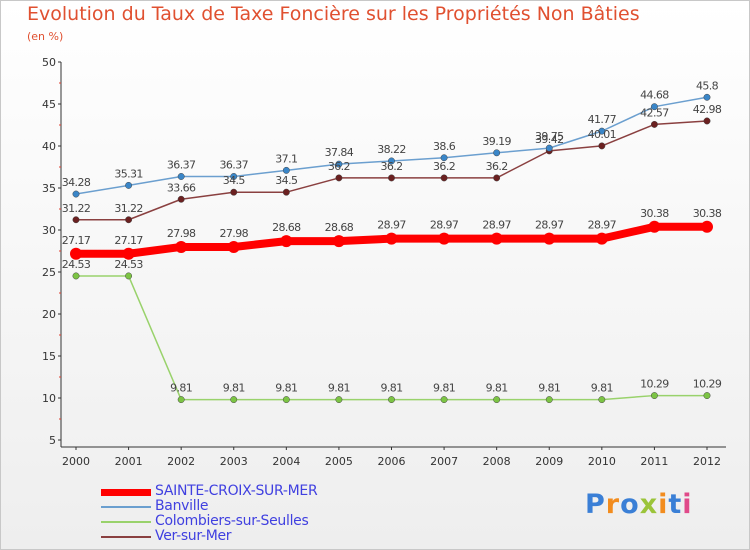 This screenshot has height=550, width=750. What do you see at coordinates (181, 187) in the screenshot?
I see `data-label: 33.66` at bounding box center [181, 187].